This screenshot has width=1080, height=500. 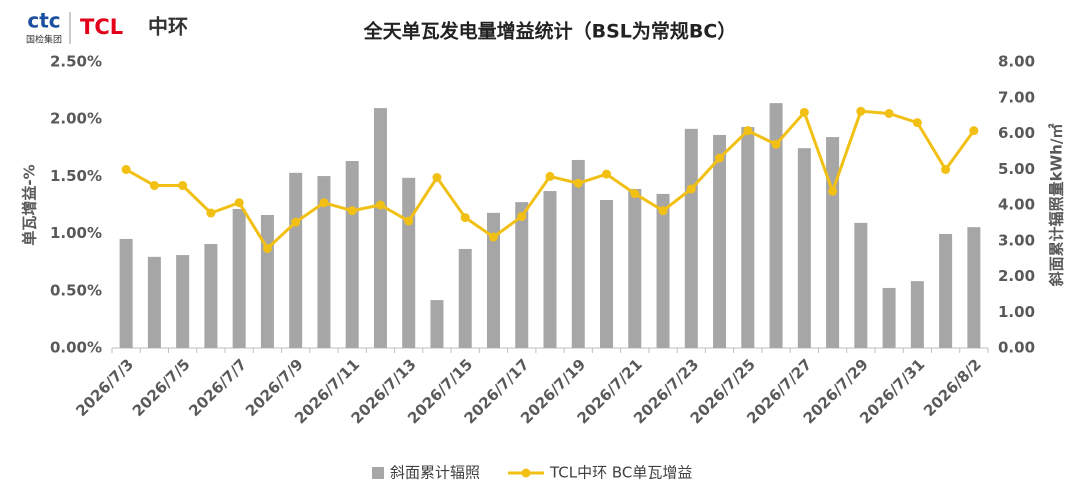 What do you see at coordinates (76, 348) in the screenshot?
I see `y-tick-label: 0.00%` at bounding box center [76, 348].